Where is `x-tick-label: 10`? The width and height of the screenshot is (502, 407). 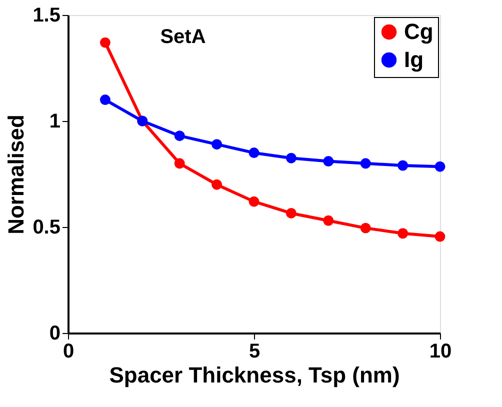
x-tick-label: 10 is located at coordinates (440, 351).